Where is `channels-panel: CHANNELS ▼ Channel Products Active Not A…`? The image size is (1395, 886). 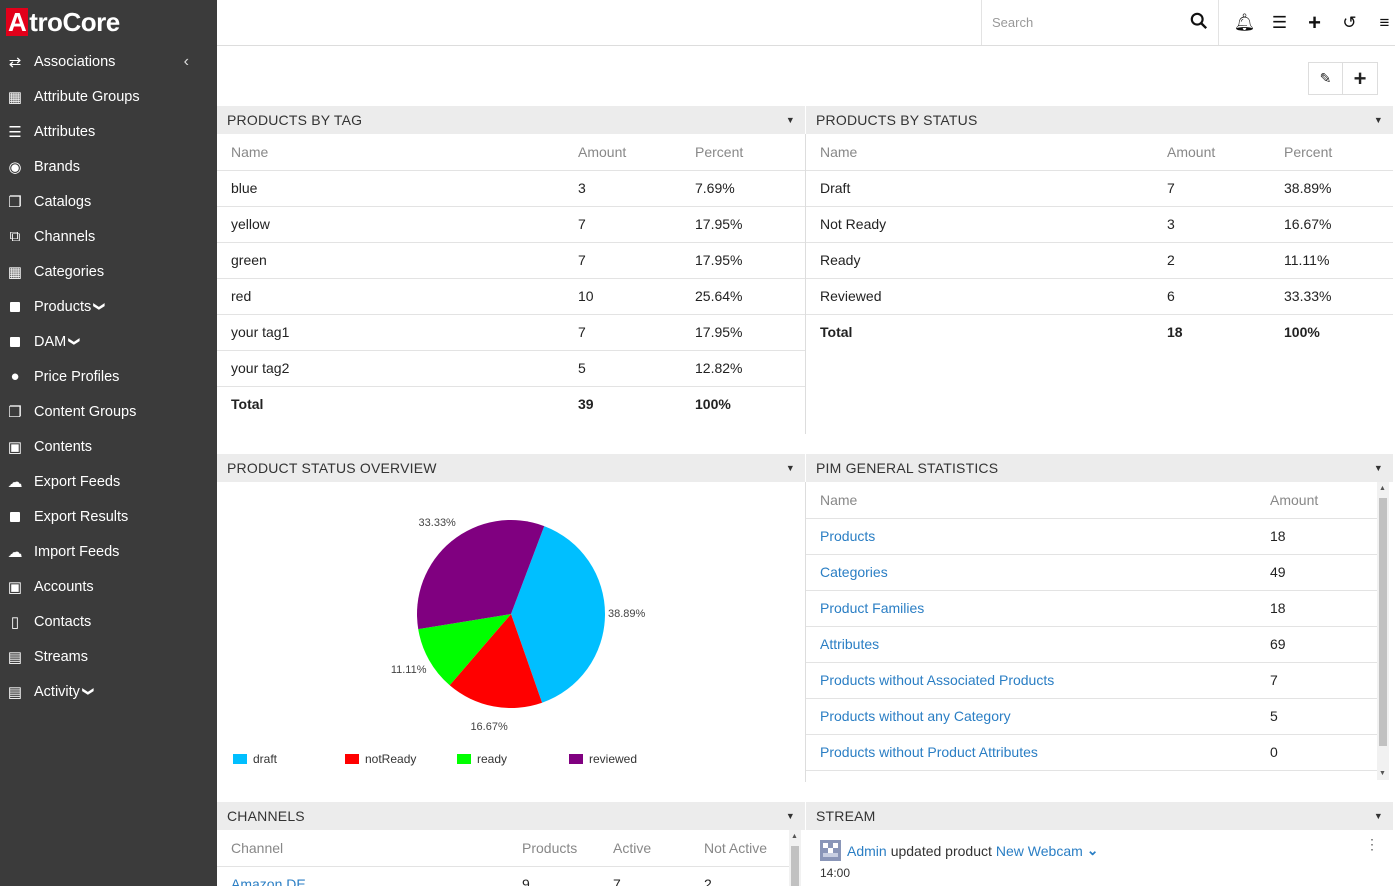
channels-panel: CHANNELS ▼ Channel Products Active Not A… is located at coordinates (511, 844).